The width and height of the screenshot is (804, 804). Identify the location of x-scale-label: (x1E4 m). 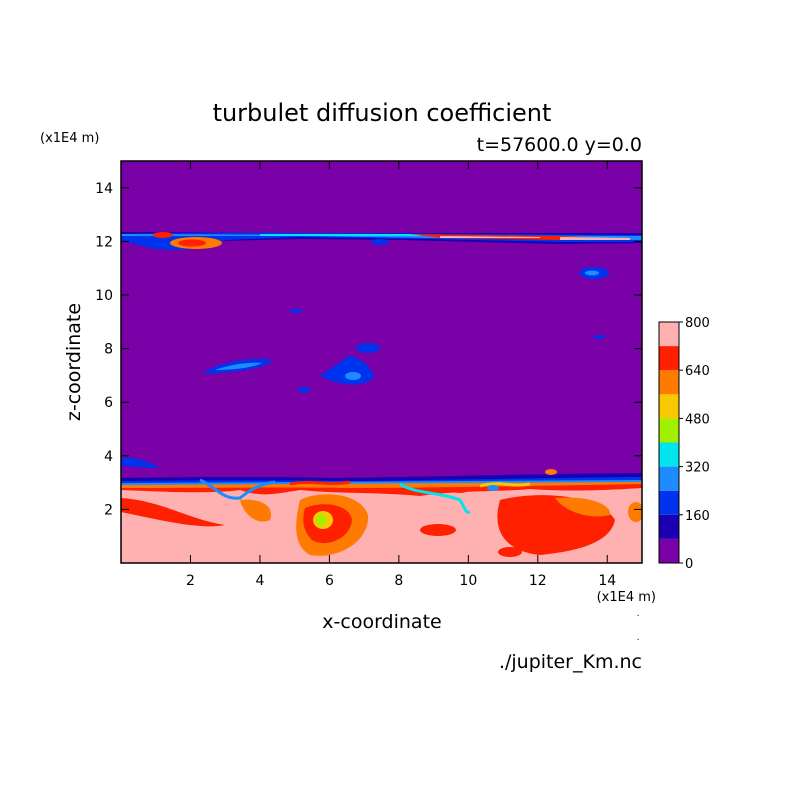
(626, 597).